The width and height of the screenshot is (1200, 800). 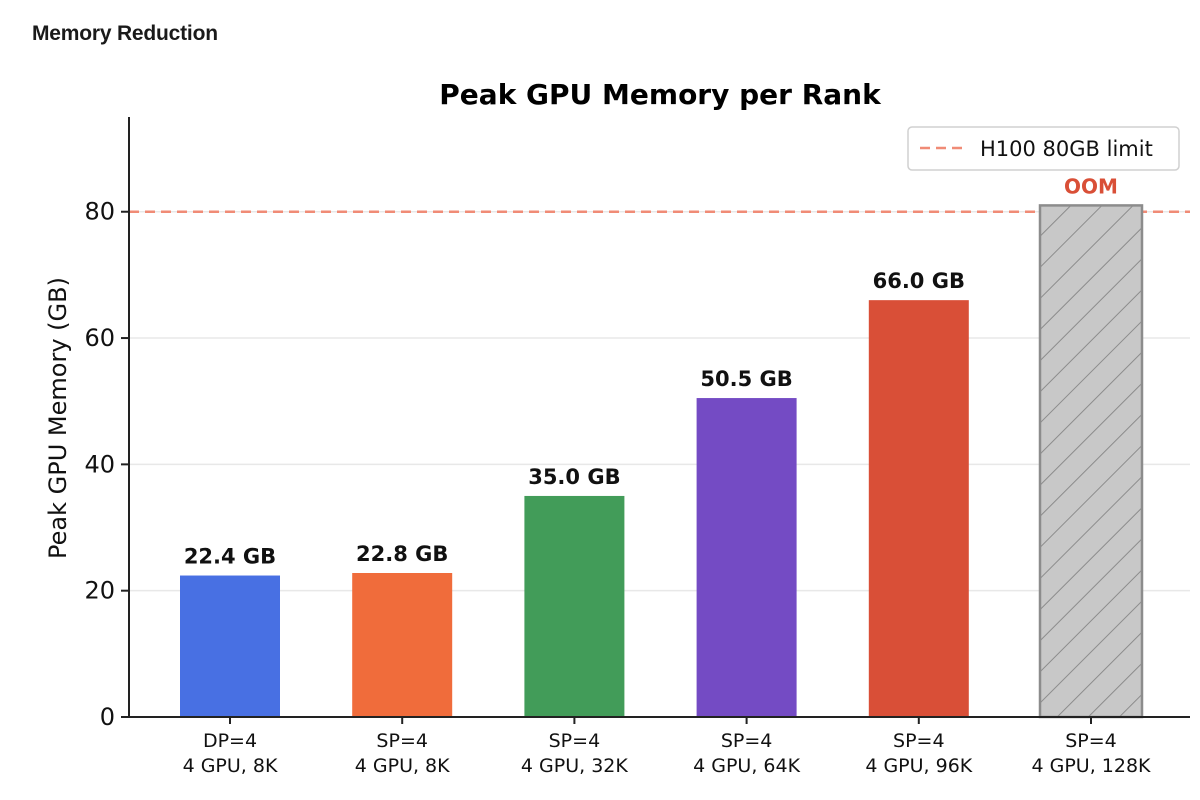 I want to click on legend: H100 80GB limit, so click(x=1043, y=148).